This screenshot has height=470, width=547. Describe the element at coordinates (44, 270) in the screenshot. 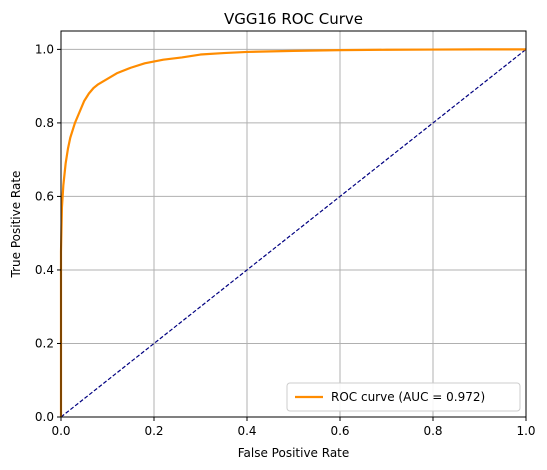

I see `y-tick-label: 0.4` at that location.